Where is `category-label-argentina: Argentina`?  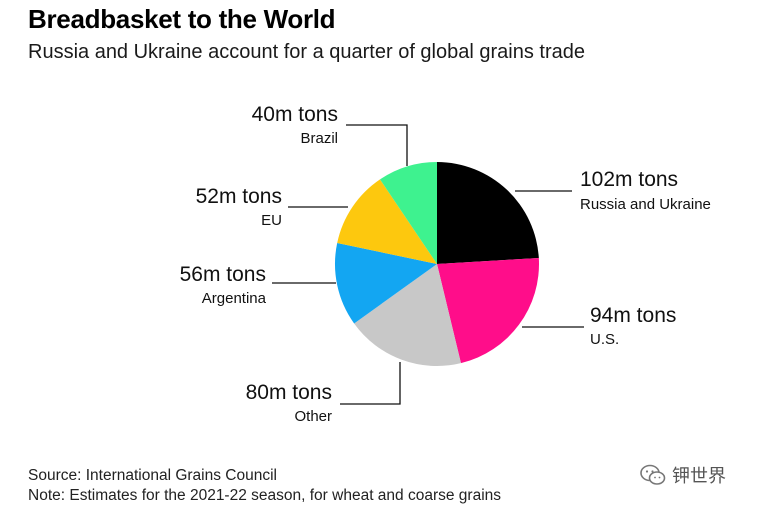
category-label-argentina: Argentina is located at coordinates (234, 298).